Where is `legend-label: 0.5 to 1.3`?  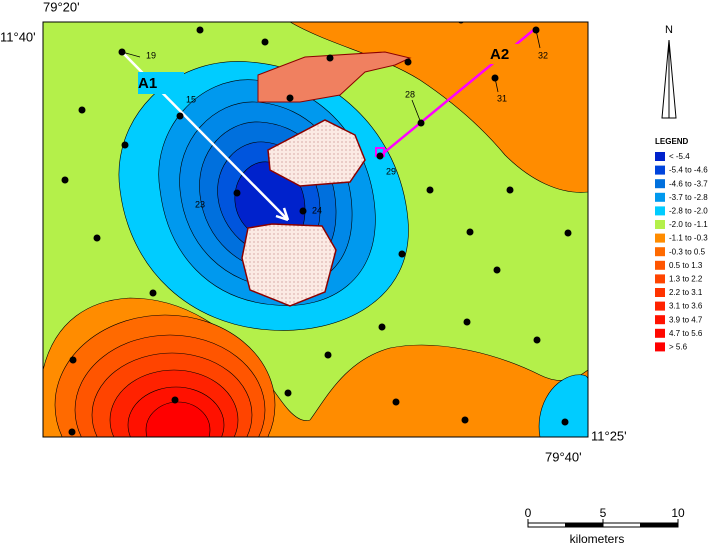 legend-label: 0.5 to 1.3 is located at coordinates (686, 265).